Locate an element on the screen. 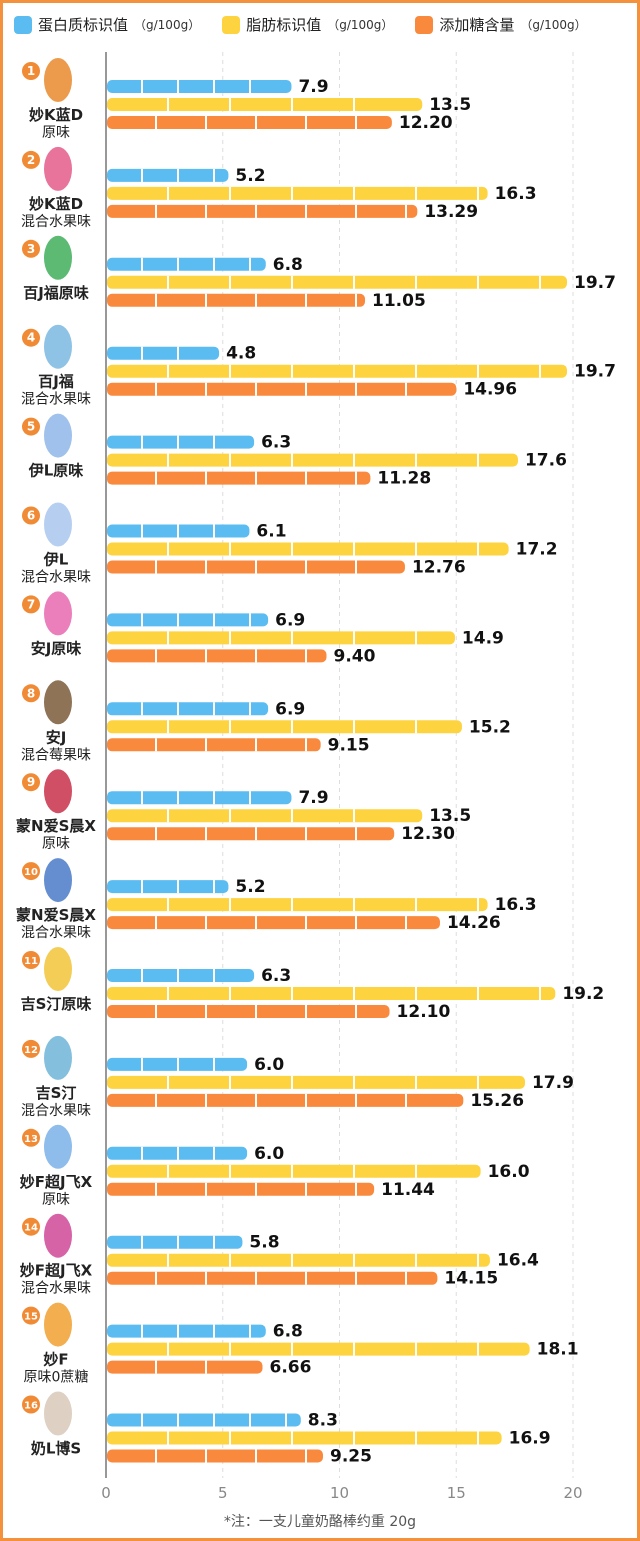 Image resolution: width=640 pixels, height=1541 pixels. data-label: 6.1 is located at coordinates (271, 532).